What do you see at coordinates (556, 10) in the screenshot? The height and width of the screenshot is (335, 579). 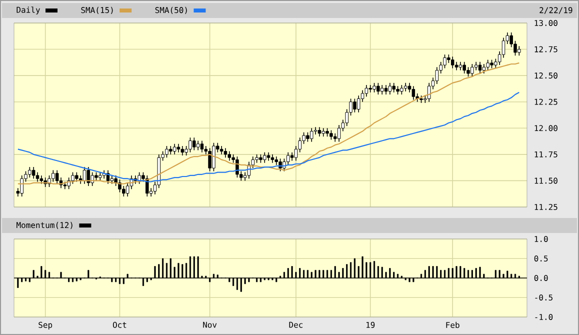 I see `text: 2/22/19` at bounding box center [556, 10].